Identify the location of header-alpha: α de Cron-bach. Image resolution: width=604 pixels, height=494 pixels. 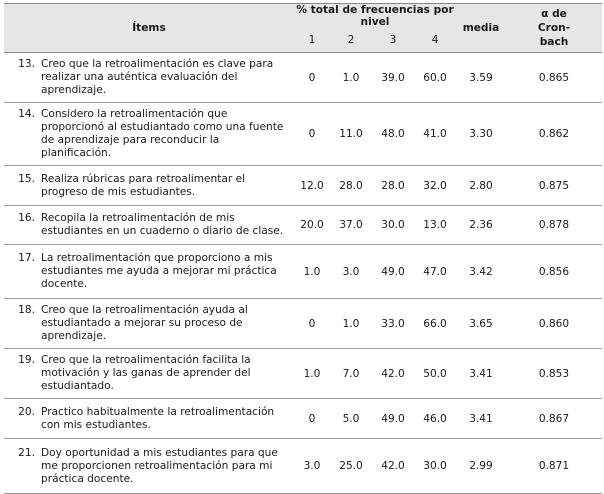
(554, 28).